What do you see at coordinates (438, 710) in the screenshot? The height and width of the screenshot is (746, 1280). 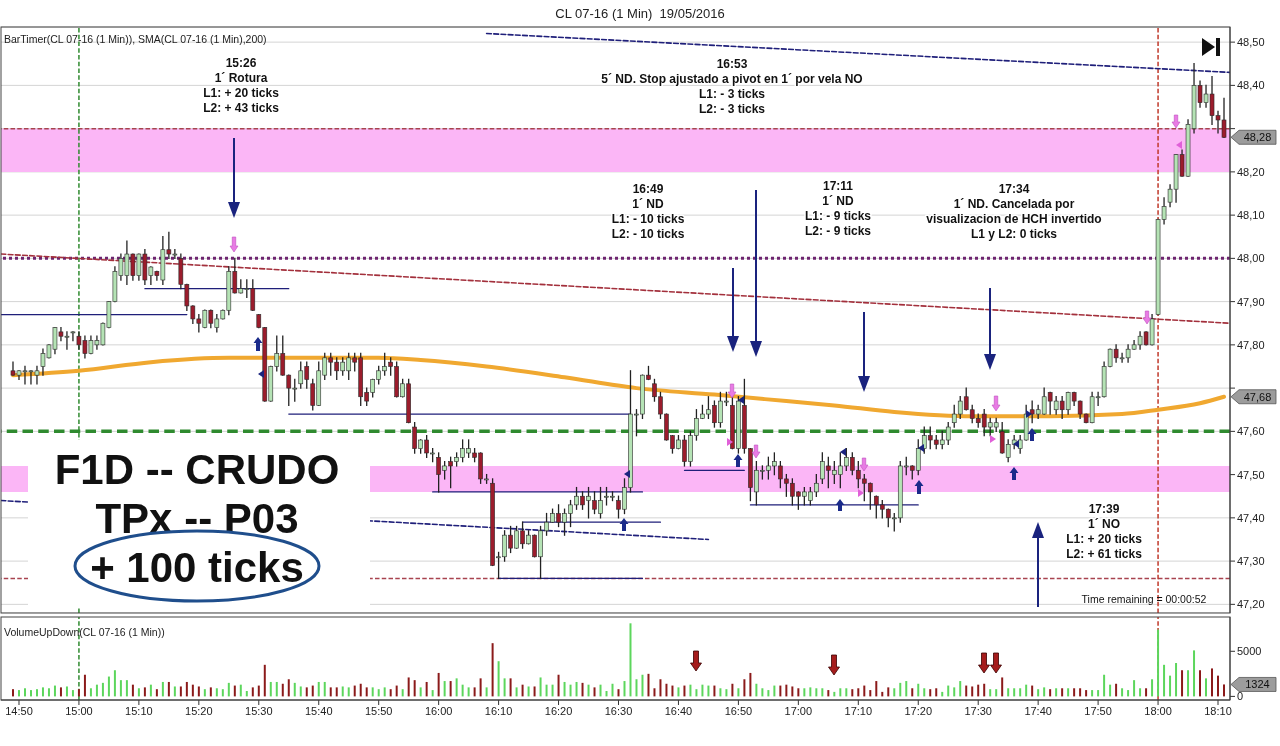 I see `x-tick-label: 16:00` at bounding box center [438, 710].